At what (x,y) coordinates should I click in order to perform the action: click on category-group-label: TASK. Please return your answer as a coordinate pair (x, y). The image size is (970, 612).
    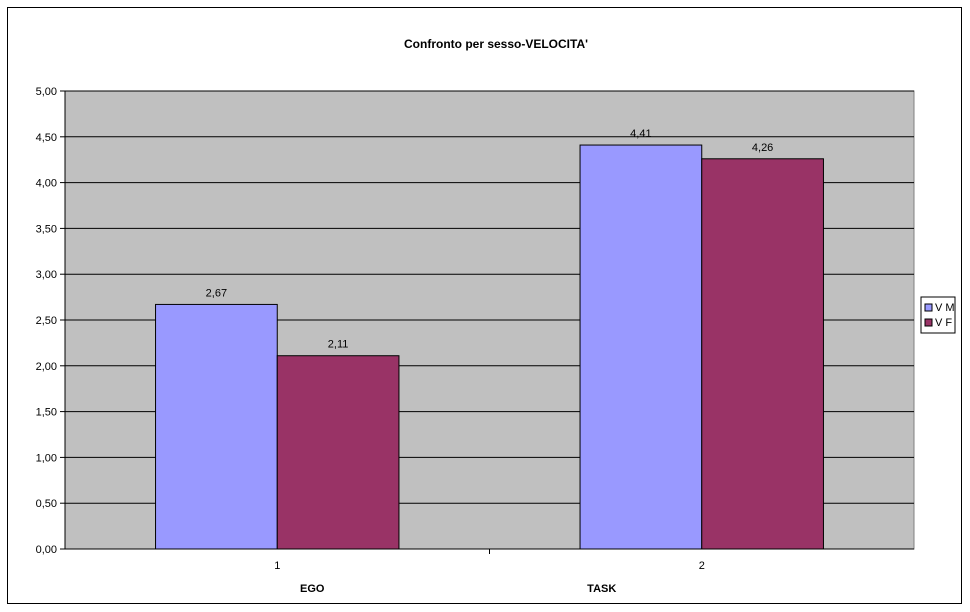
    Looking at the image, I should click on (601, 589).